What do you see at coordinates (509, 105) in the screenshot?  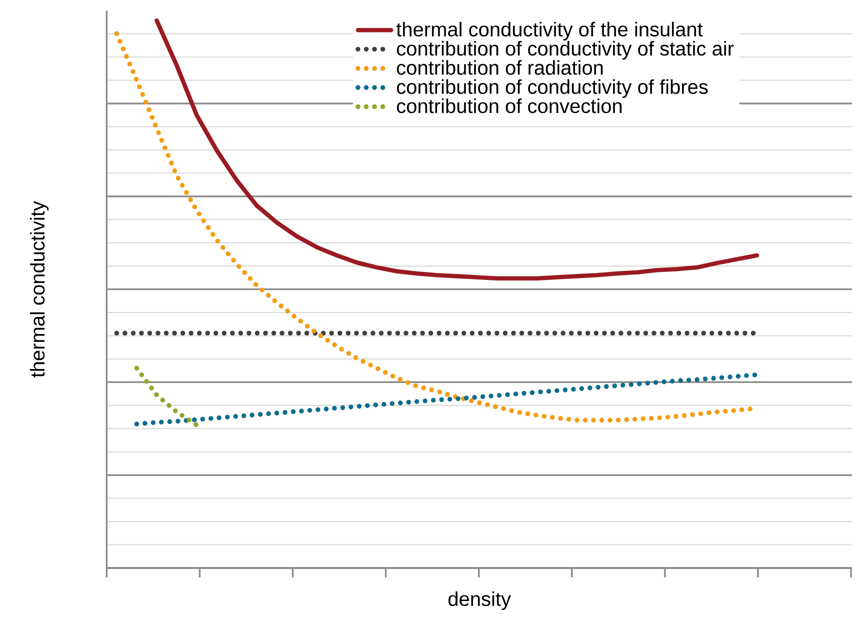 I see `legend-label: contribution of convection` at bounding box center [509, 105].